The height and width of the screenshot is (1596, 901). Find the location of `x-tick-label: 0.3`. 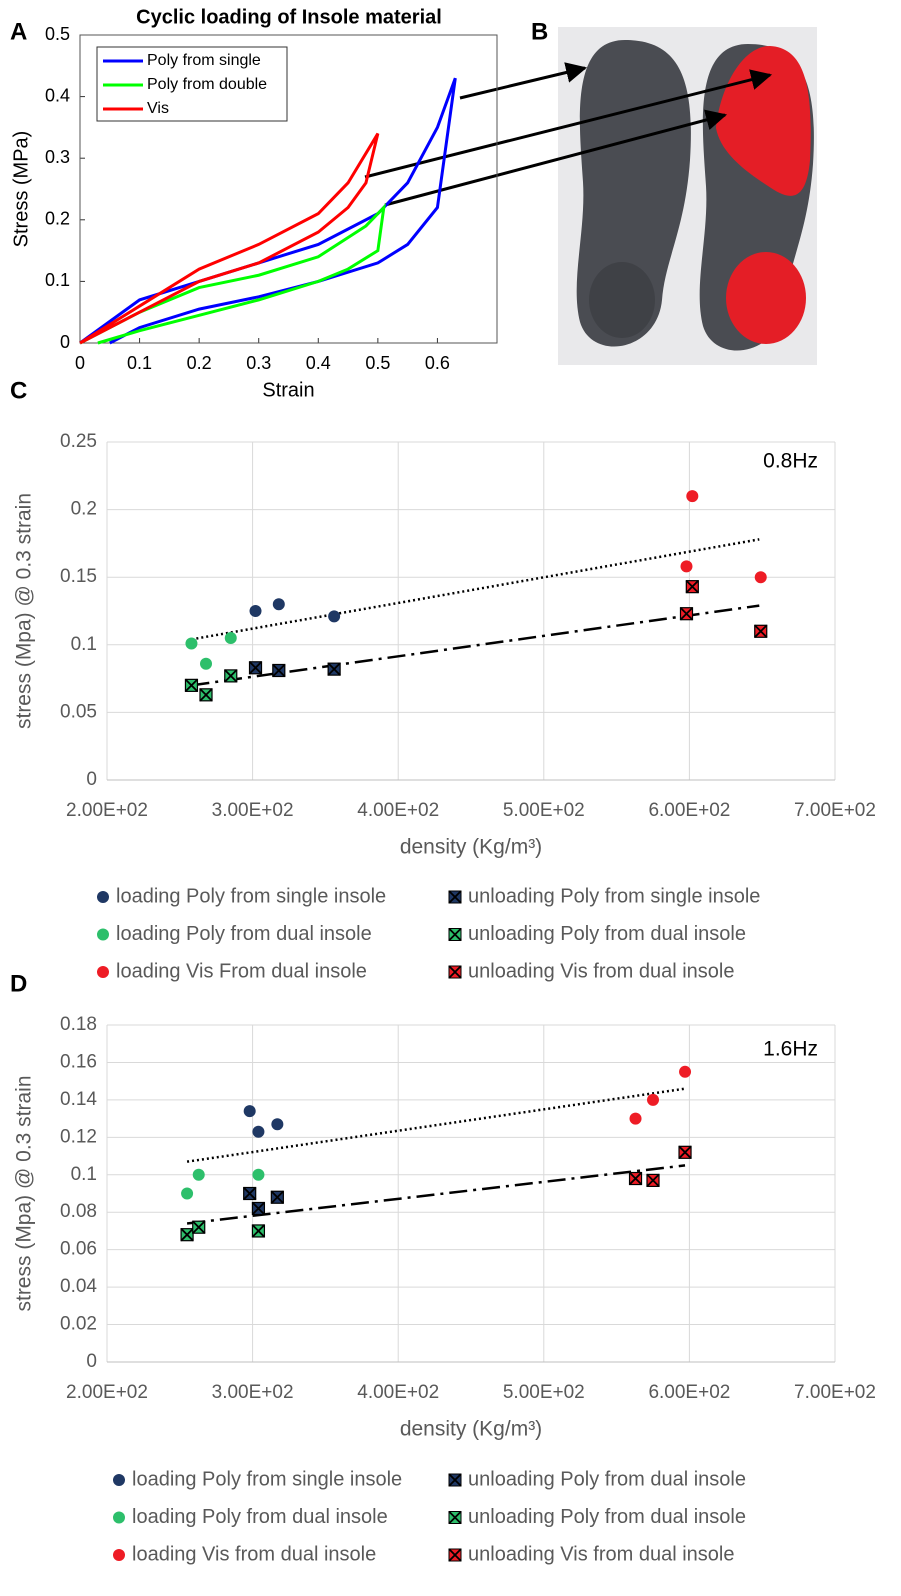

x-tick-label: 0.3 is located at coordinates (258, 363).